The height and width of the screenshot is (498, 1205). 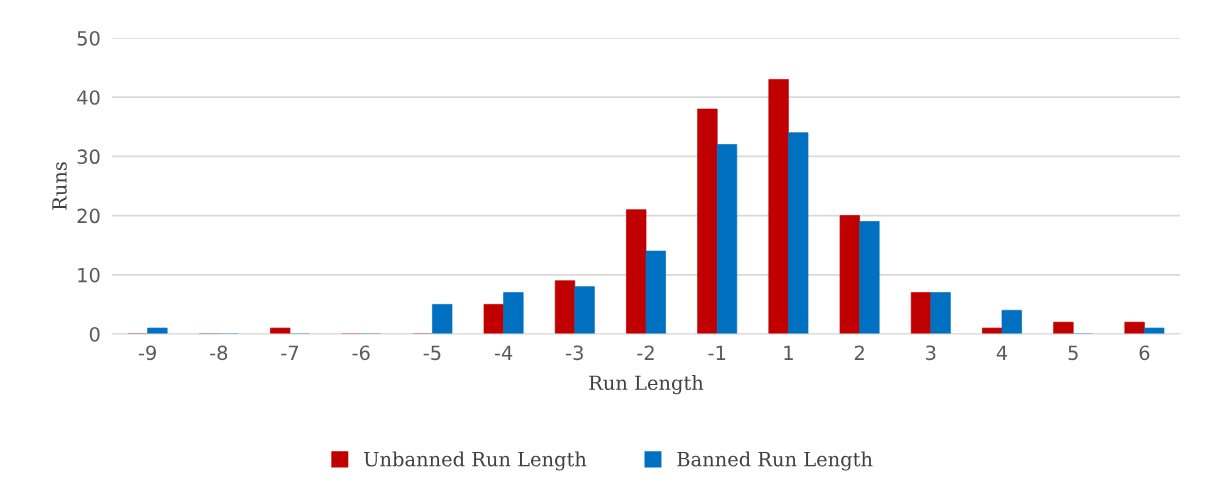 I want to click on x-tick-label: -9, so click(x=147, y=353).